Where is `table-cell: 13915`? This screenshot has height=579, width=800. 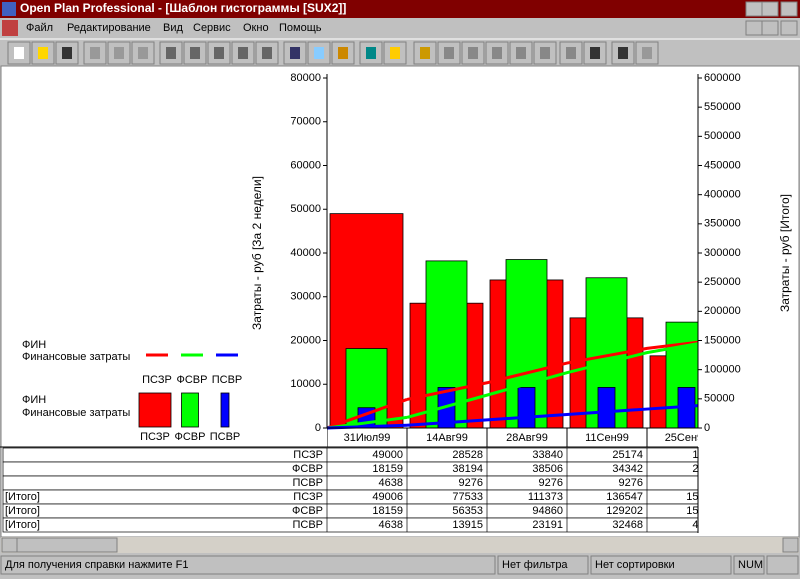
table-cell: 13915 is located at coordinates (467, 525).